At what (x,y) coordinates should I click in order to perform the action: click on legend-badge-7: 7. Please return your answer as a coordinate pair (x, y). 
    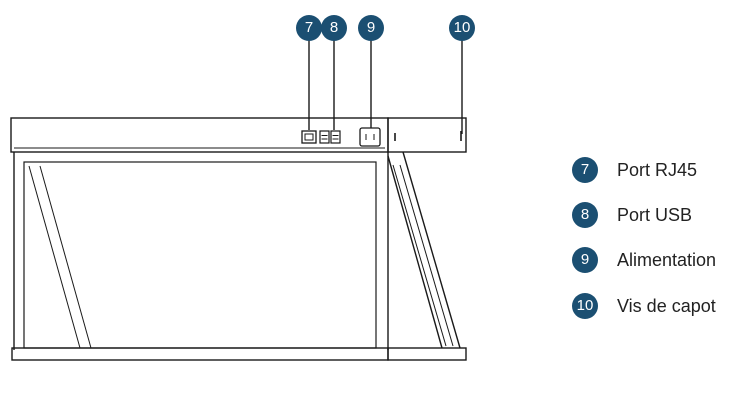
    Looking at the image, I should click on (585, 170).